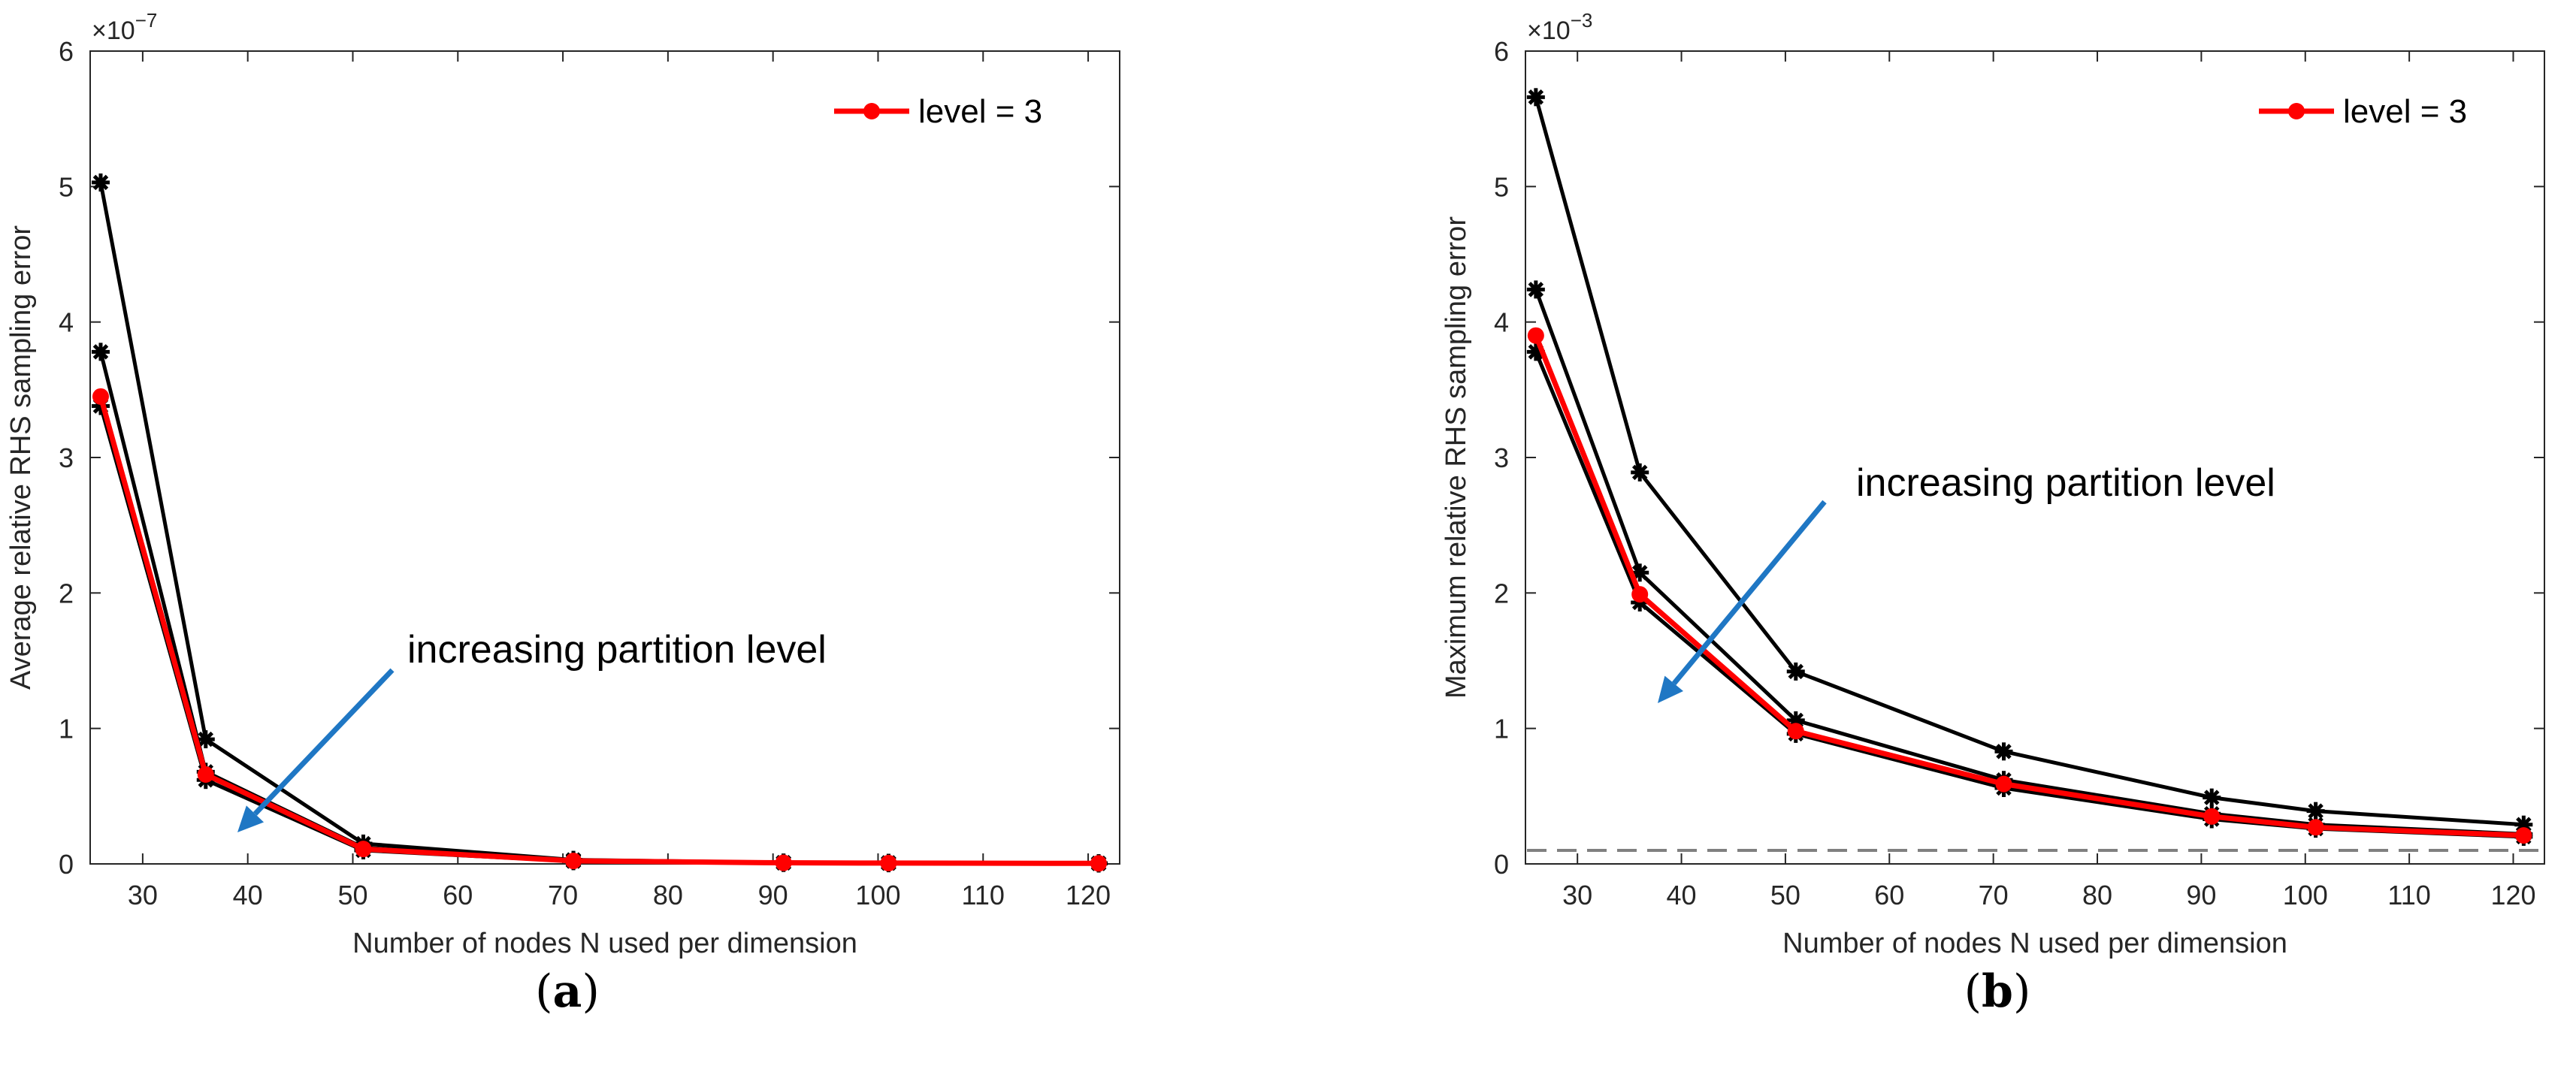 The width and height of the screenshot is (2576, 1081). What do you see at coordinates (21, 457) in the screenshot?
I see `y-axis-label: Average relative RHS sampling error` at bounding box center [21, 457].